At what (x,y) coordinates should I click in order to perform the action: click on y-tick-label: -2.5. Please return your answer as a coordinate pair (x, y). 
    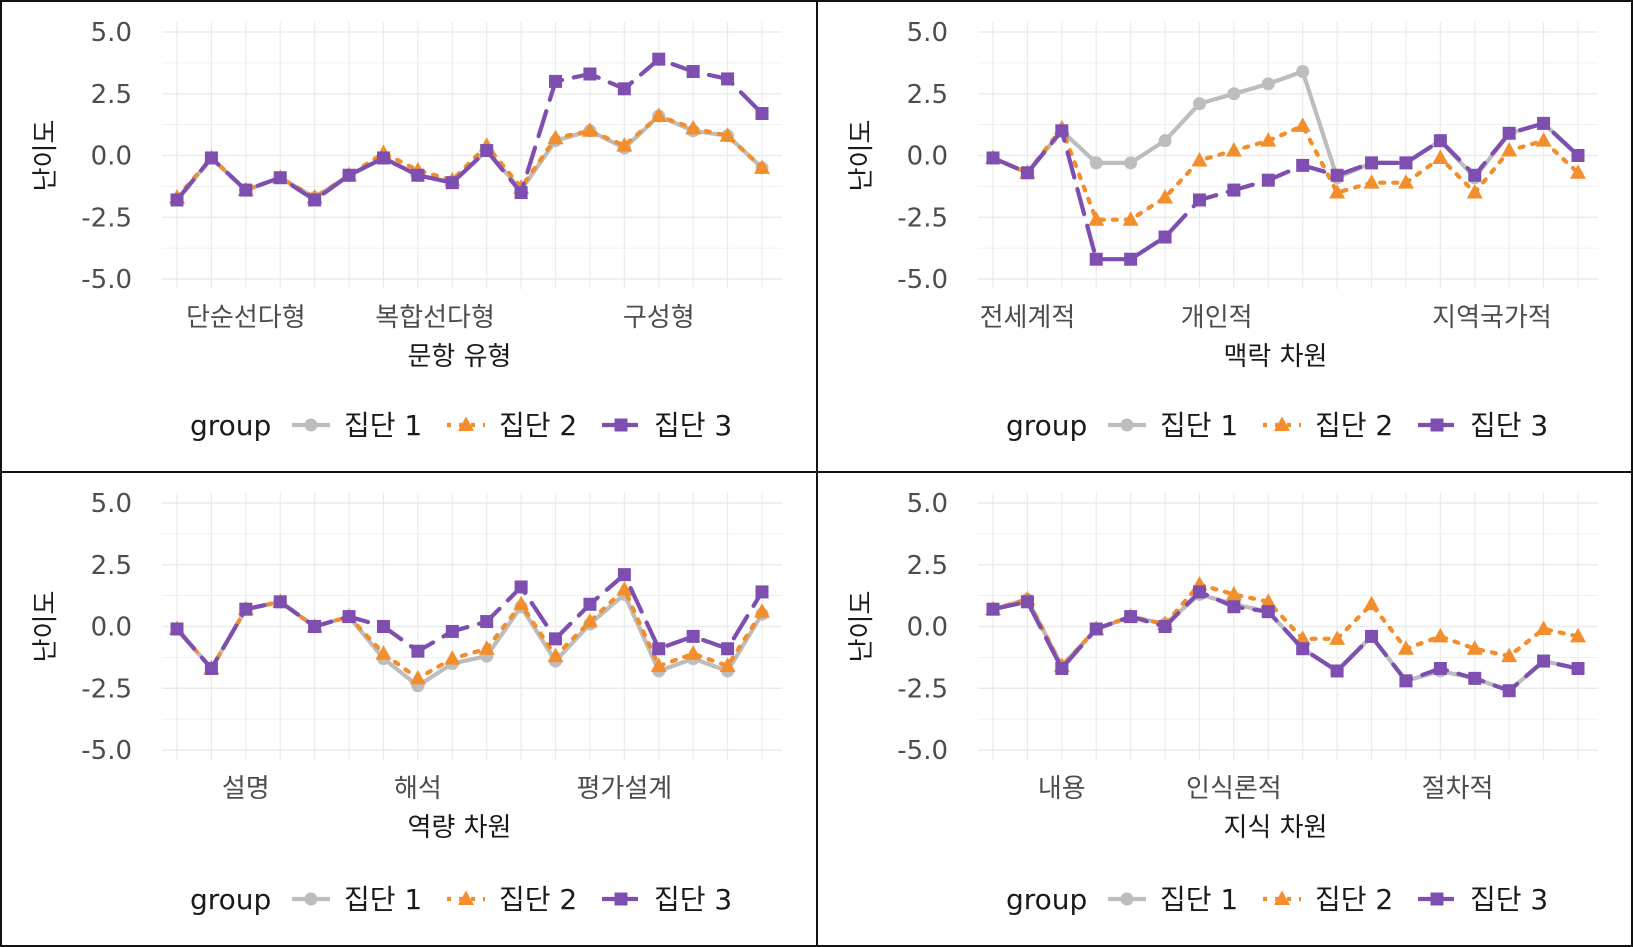
    Looking at the image, I should click on (106, 218).